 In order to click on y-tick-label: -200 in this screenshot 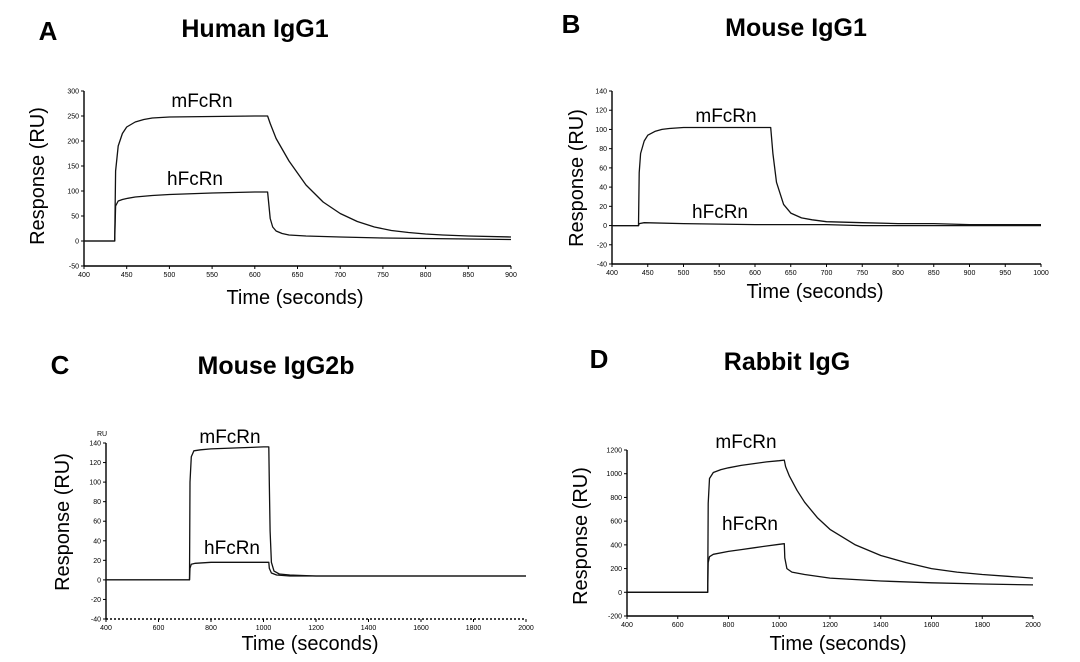, I will do `click(615, 617)`.